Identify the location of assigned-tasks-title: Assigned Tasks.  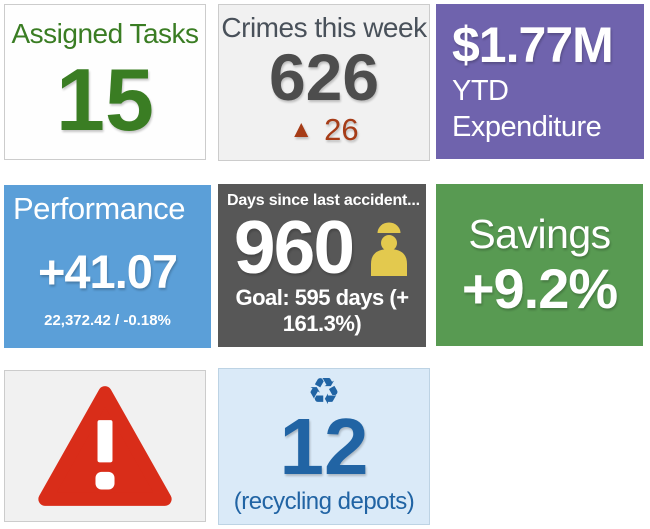
(105, 33).